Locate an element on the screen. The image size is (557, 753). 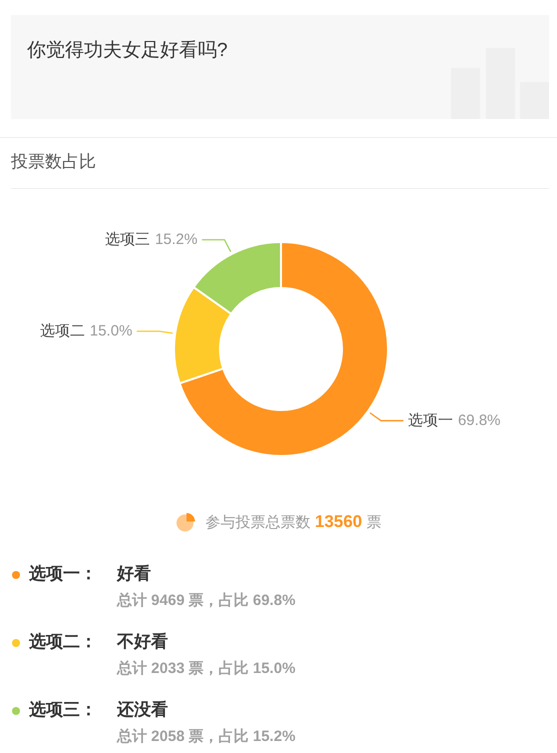
text: 总计 2058 票，占比 15.2% is located at coordinates (206, 736).